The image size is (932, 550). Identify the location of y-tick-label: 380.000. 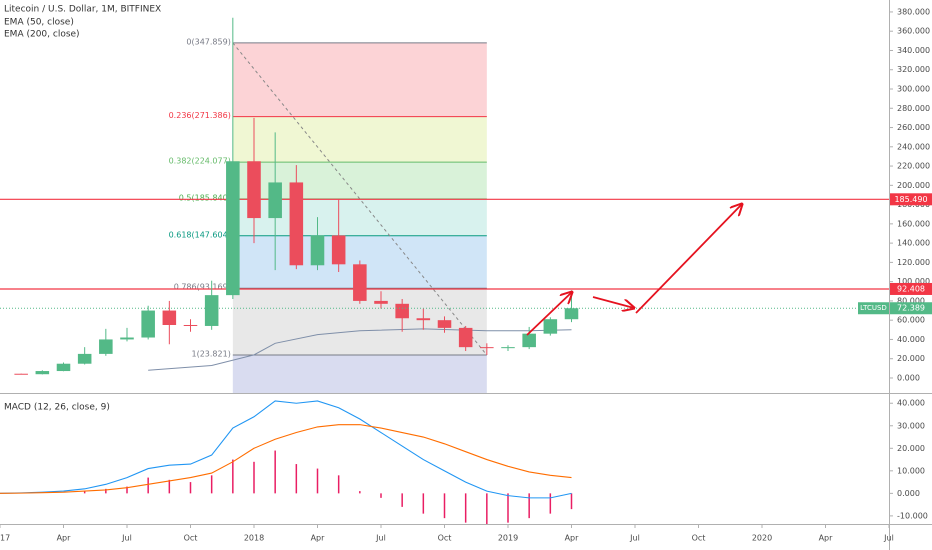
(913, 11).